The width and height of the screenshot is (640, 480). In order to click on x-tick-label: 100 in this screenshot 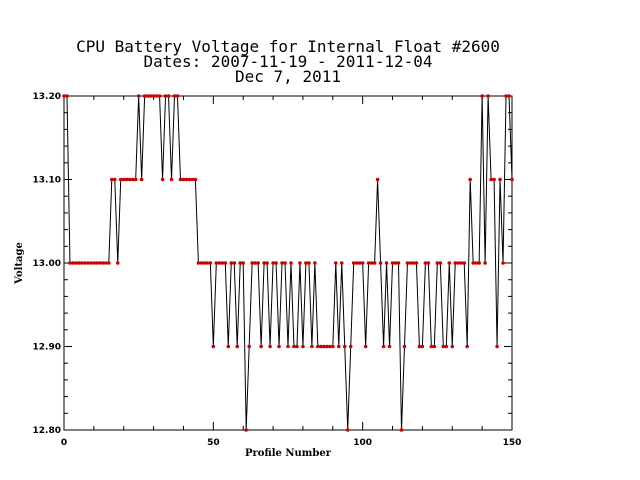, I will do `click(362, 443)`.